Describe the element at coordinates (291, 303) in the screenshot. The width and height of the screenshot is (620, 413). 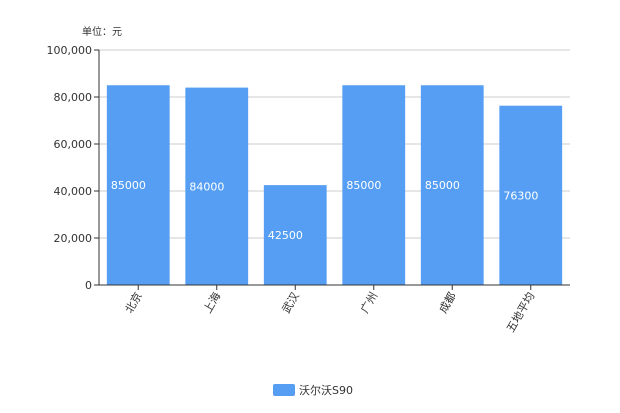
I see `x-category-label: 武汉` at that location.